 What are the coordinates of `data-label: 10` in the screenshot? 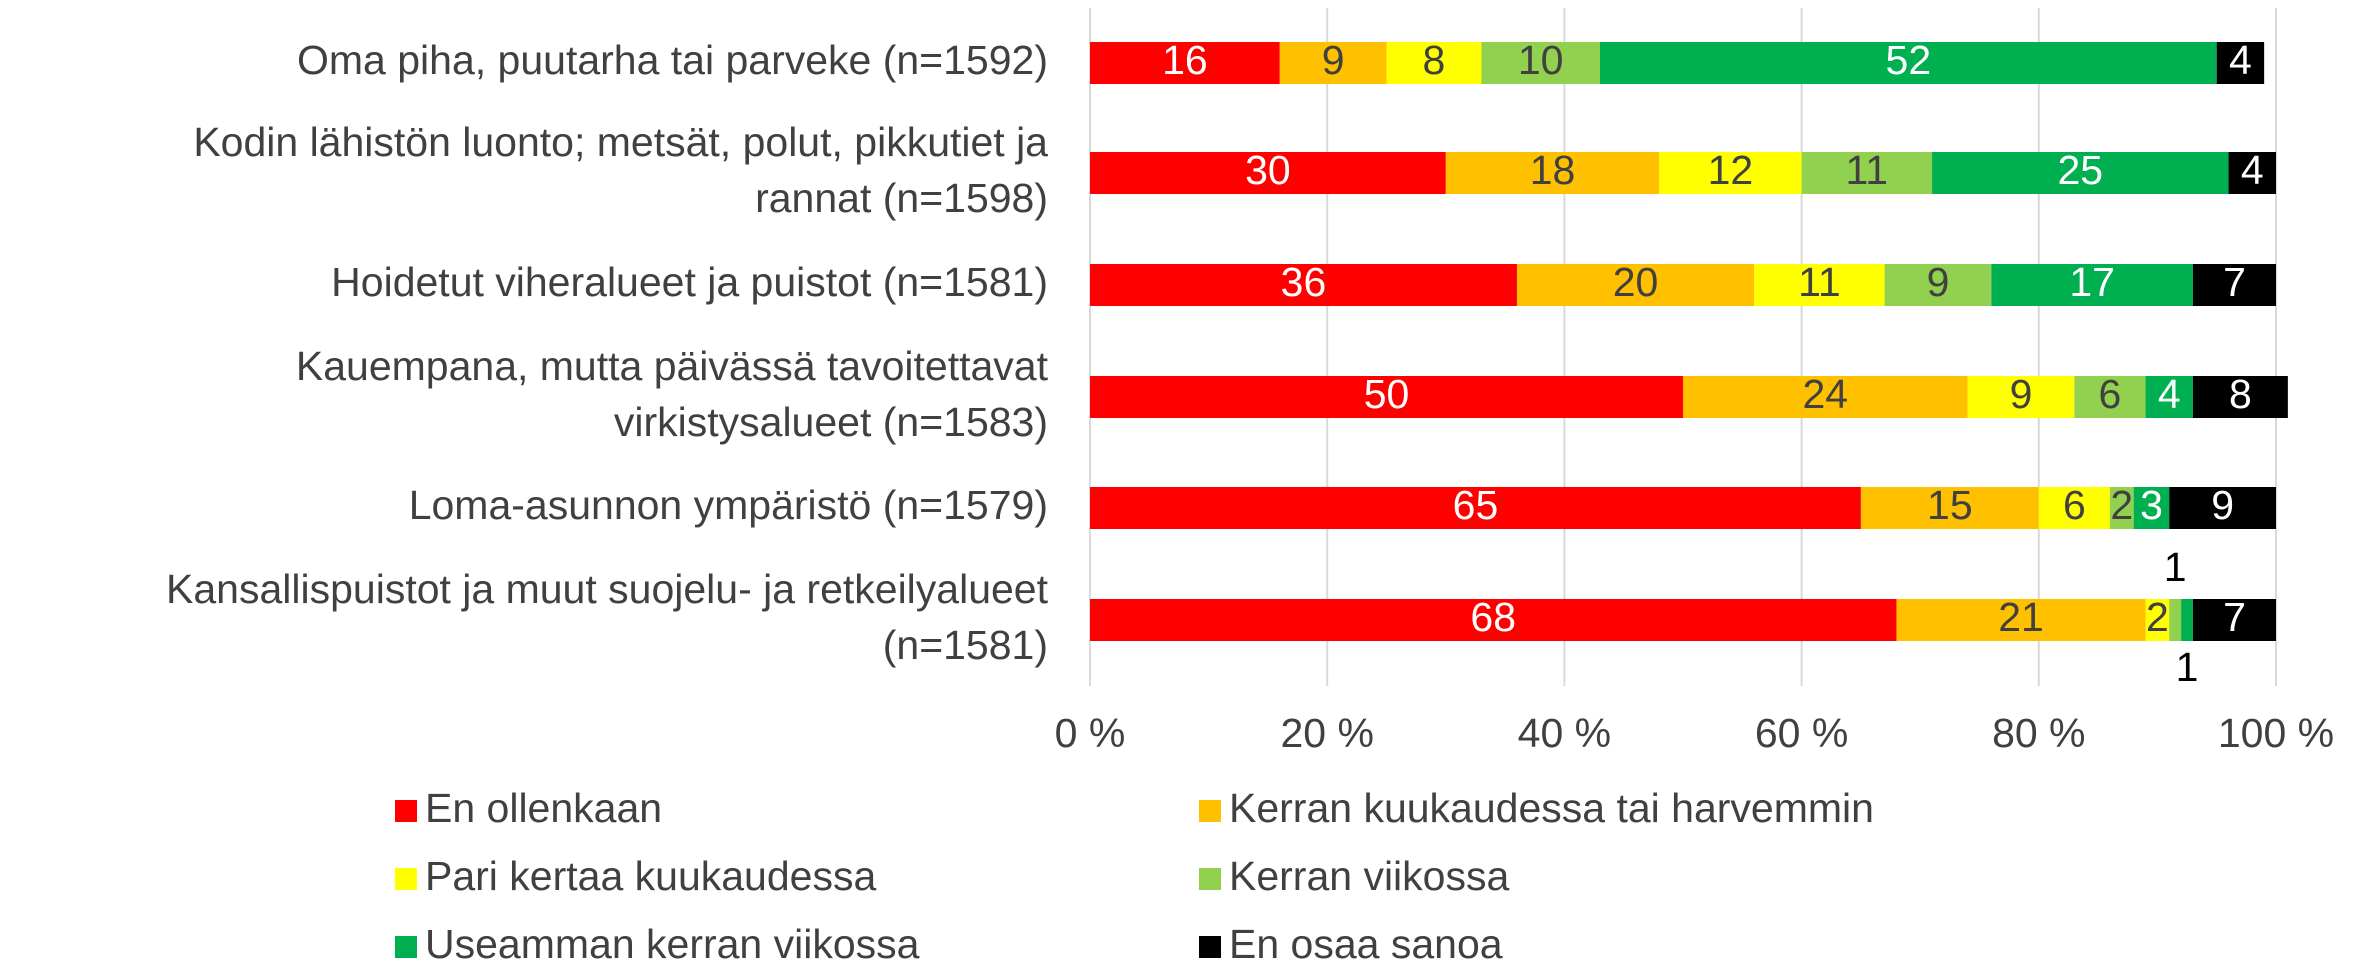 It's located at (1541, 60).